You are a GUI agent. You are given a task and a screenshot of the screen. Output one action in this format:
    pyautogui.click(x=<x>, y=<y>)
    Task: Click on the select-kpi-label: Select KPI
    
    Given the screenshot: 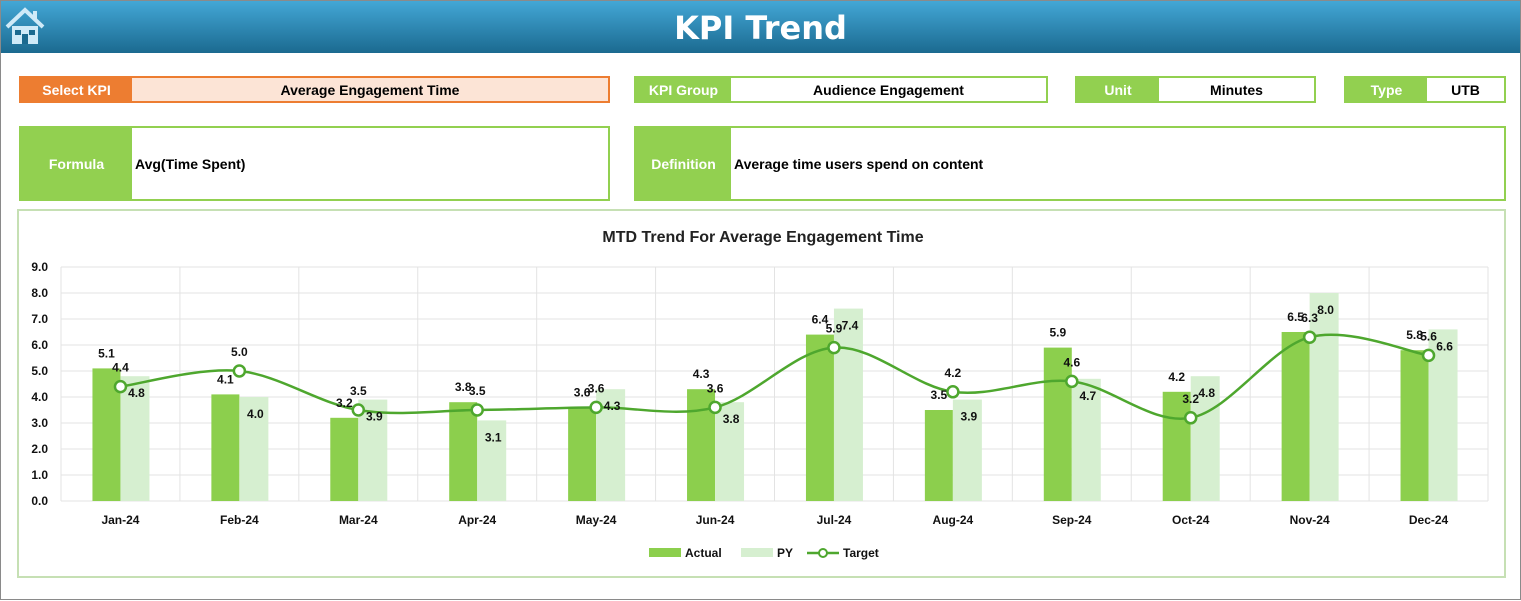 What is the action you would take?
    pyautogui.click(x=76, y=89)
    